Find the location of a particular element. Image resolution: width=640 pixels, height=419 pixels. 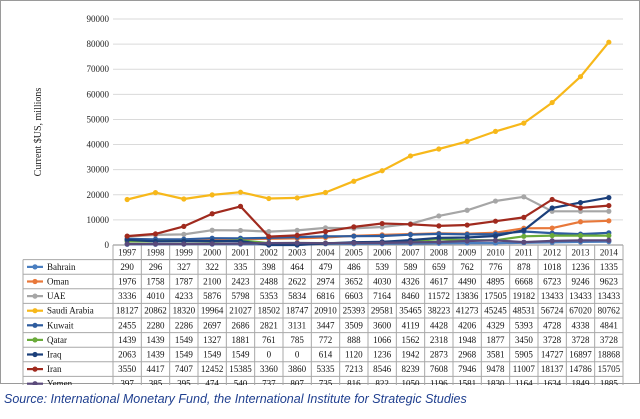

point-iran-2005 is located at coordinates (354, 227).